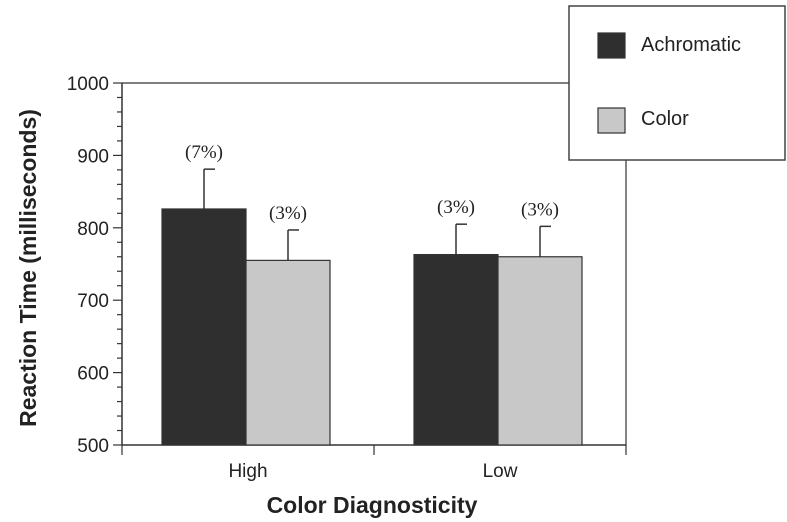 This screenshot has width=787, height=522. Describe the element at coordinates (288, 352) in the screenshot. I see `bar-color-high` at that location.